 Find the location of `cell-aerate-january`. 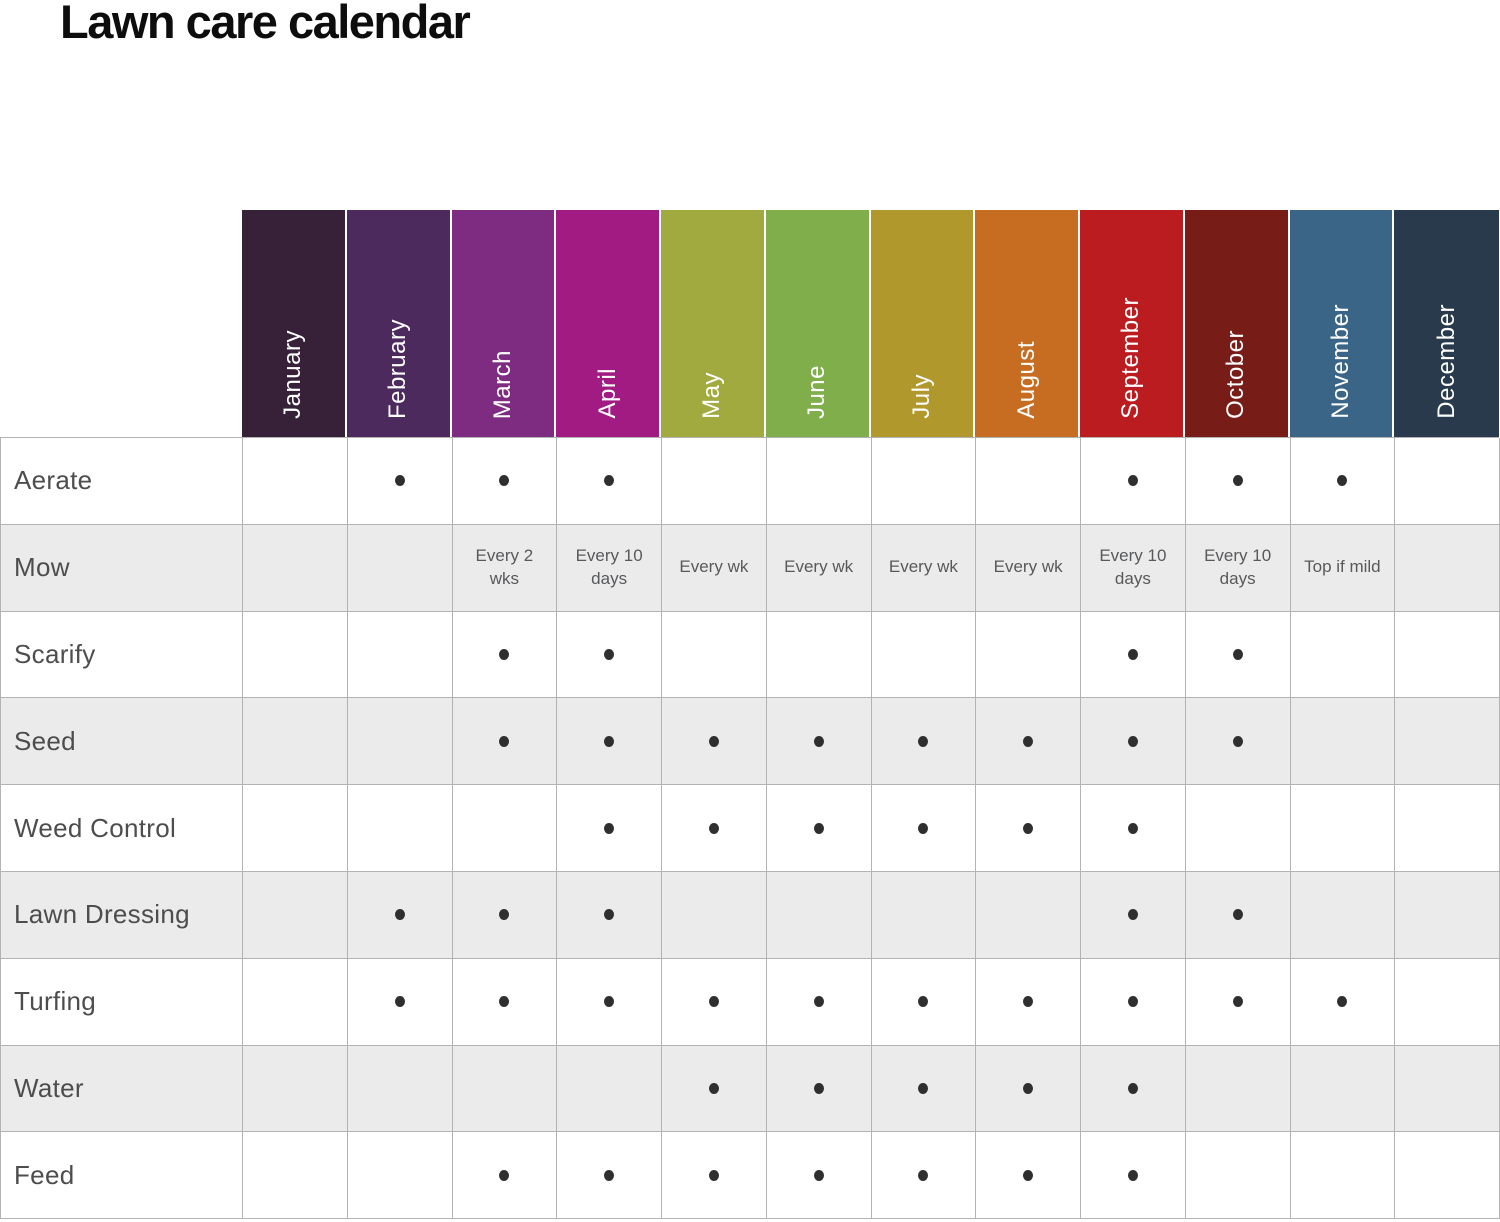

cell-aerate-january is located at coordinates (295, 481).